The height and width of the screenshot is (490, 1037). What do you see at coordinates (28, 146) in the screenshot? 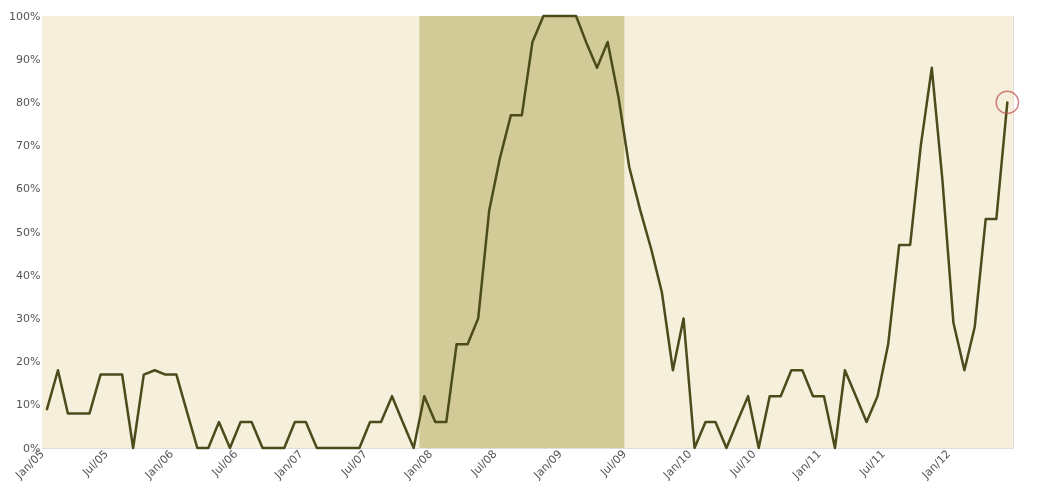
I see `y-tick-label: 70%` at bounding box center [28, 146].